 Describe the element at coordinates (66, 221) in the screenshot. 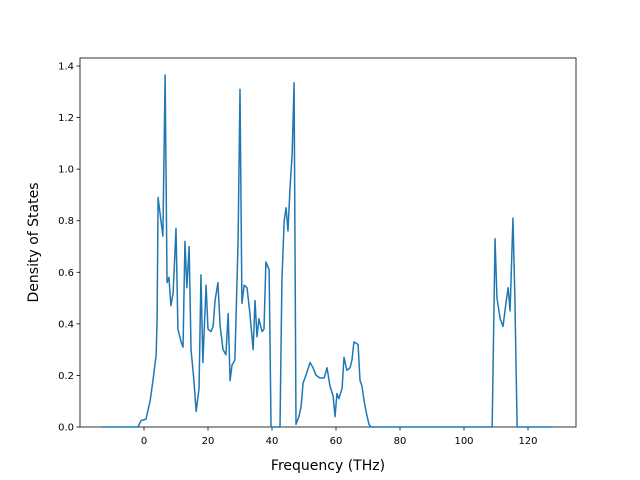

I see `y-tick-label: 0.8` at that location.